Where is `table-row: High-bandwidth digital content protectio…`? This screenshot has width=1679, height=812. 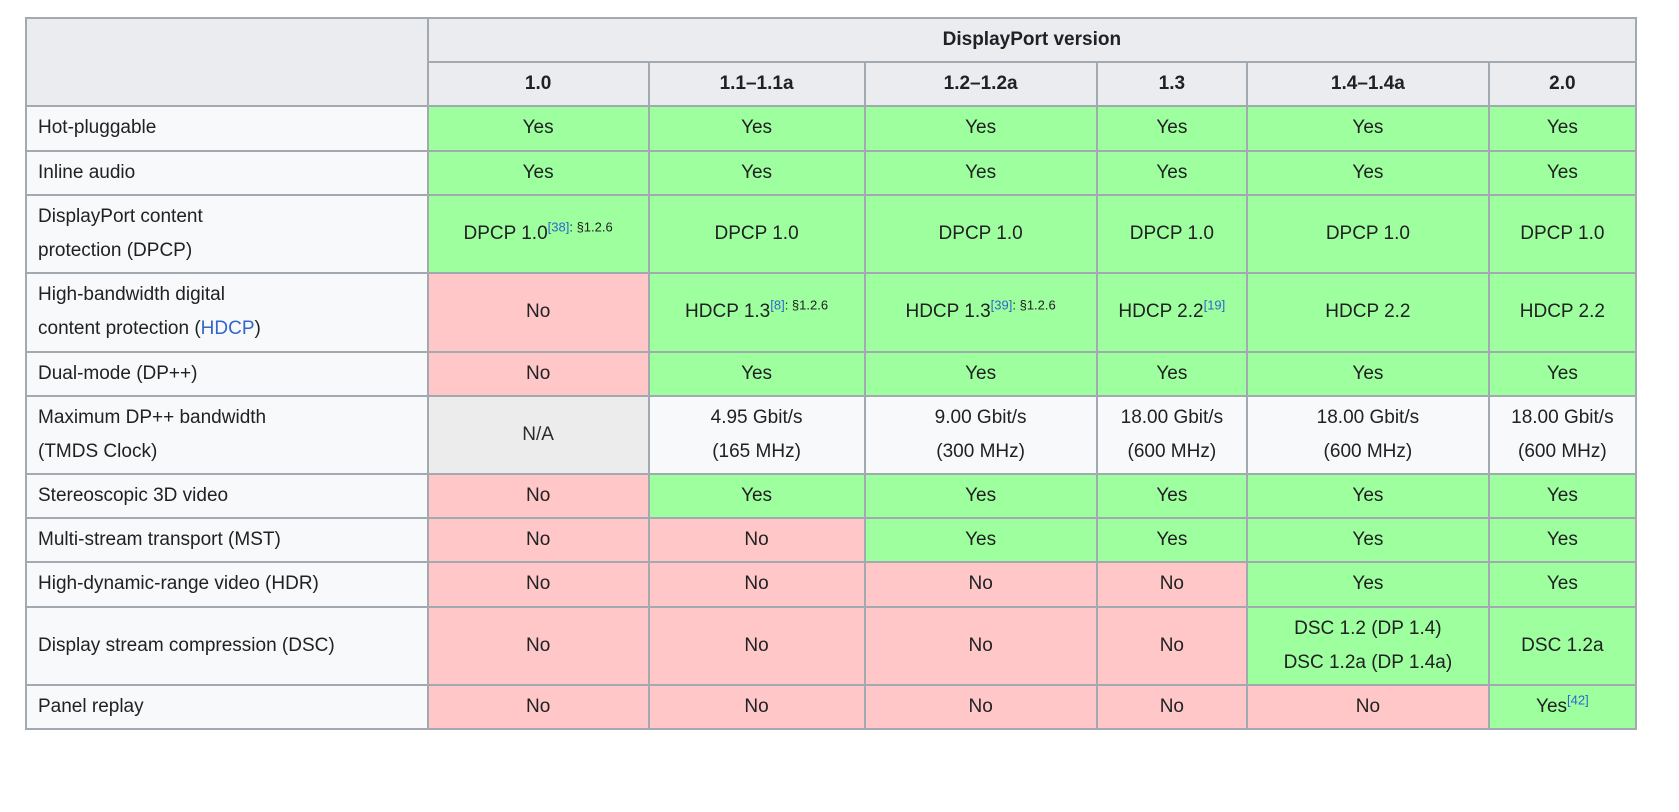 table-row: High-bandwidth digital content protectio… is located at coordinates (831, 312).